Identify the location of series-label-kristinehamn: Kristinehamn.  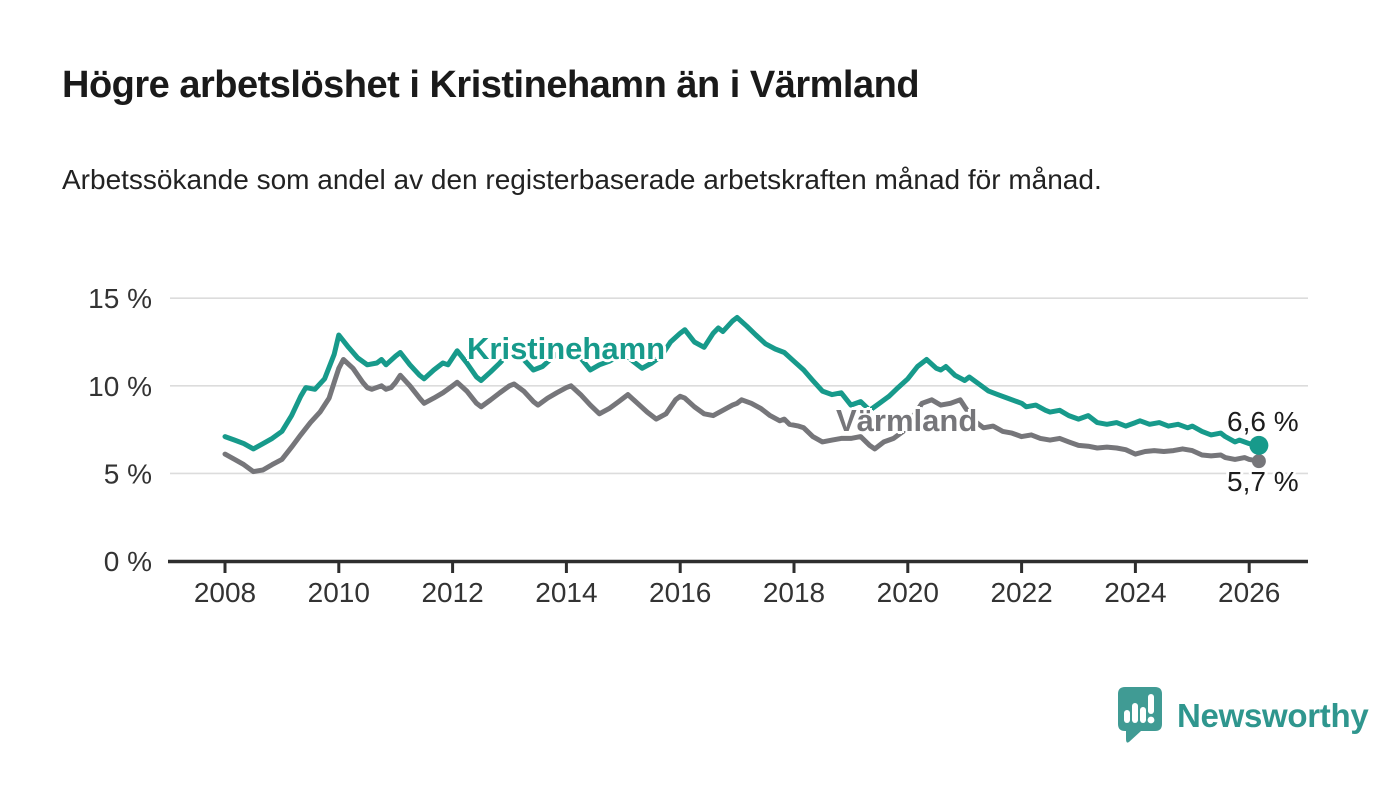
(566, 348).